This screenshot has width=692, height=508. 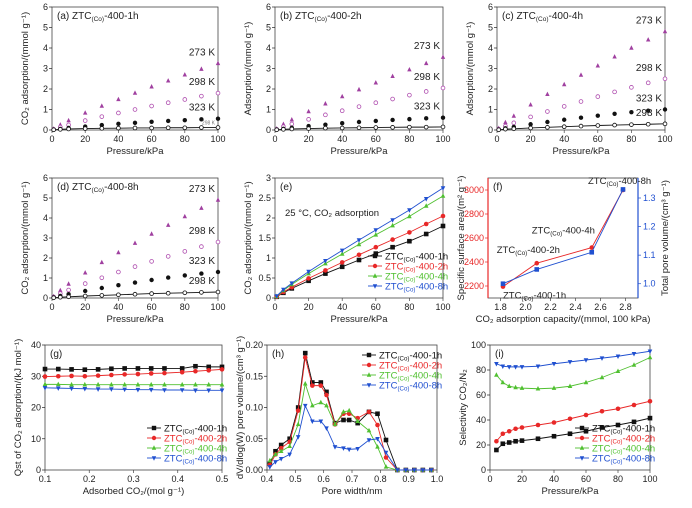 I want to click on plot-frame, so click(x=563, y=238).